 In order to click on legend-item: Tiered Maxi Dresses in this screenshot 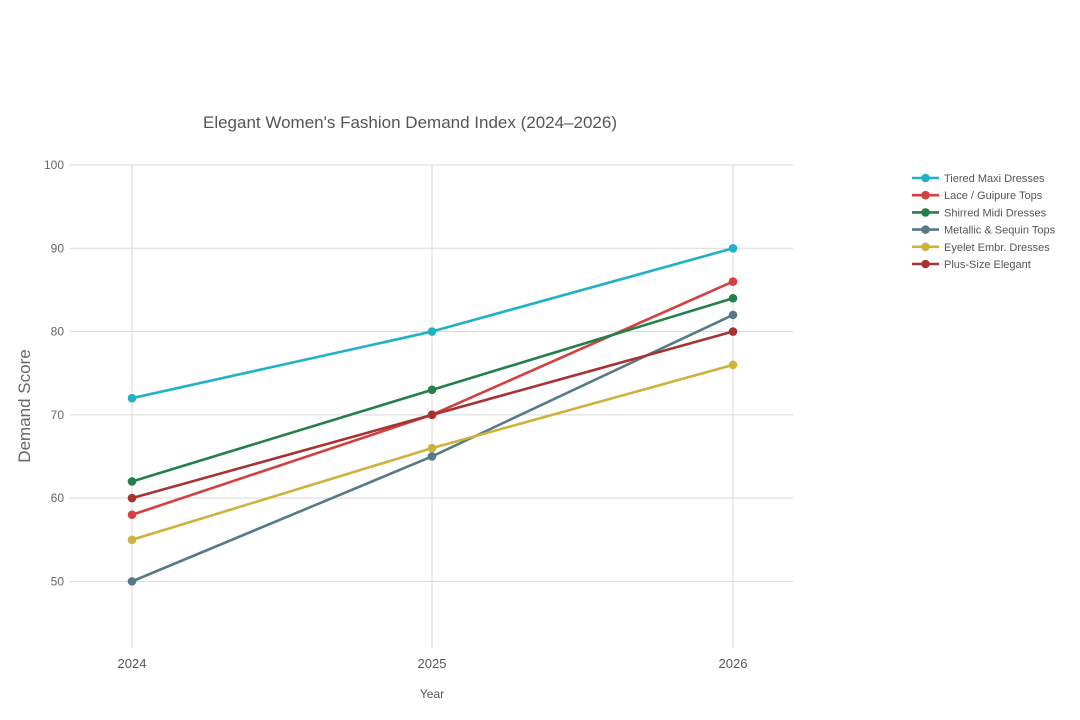, I will do `click(978, 179)`.